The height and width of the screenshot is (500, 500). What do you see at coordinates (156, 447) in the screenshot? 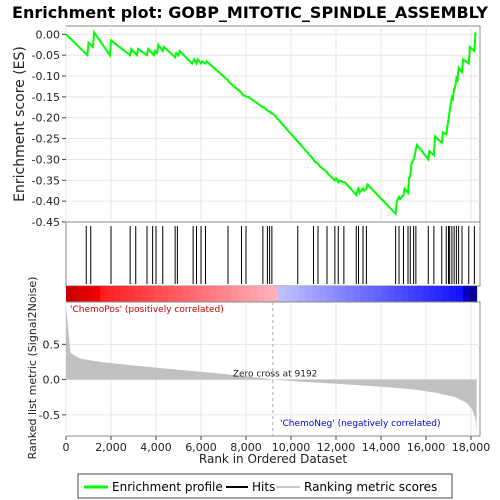
I see `x-tick-label: 4,000` at bounding box center [156, 447].